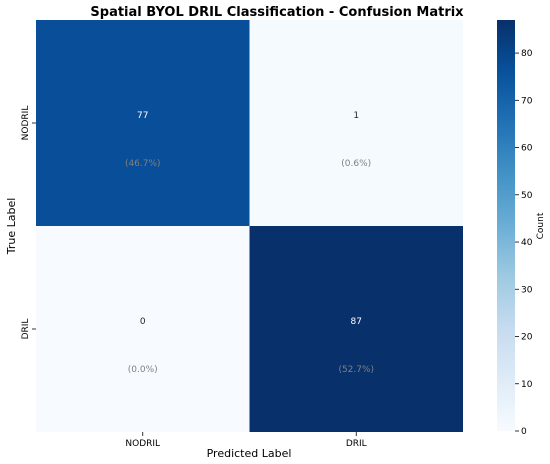  Describe the element at coordinates (527, 101) in the screenshot. I see `colorbar-tick-label: 70` at that location.